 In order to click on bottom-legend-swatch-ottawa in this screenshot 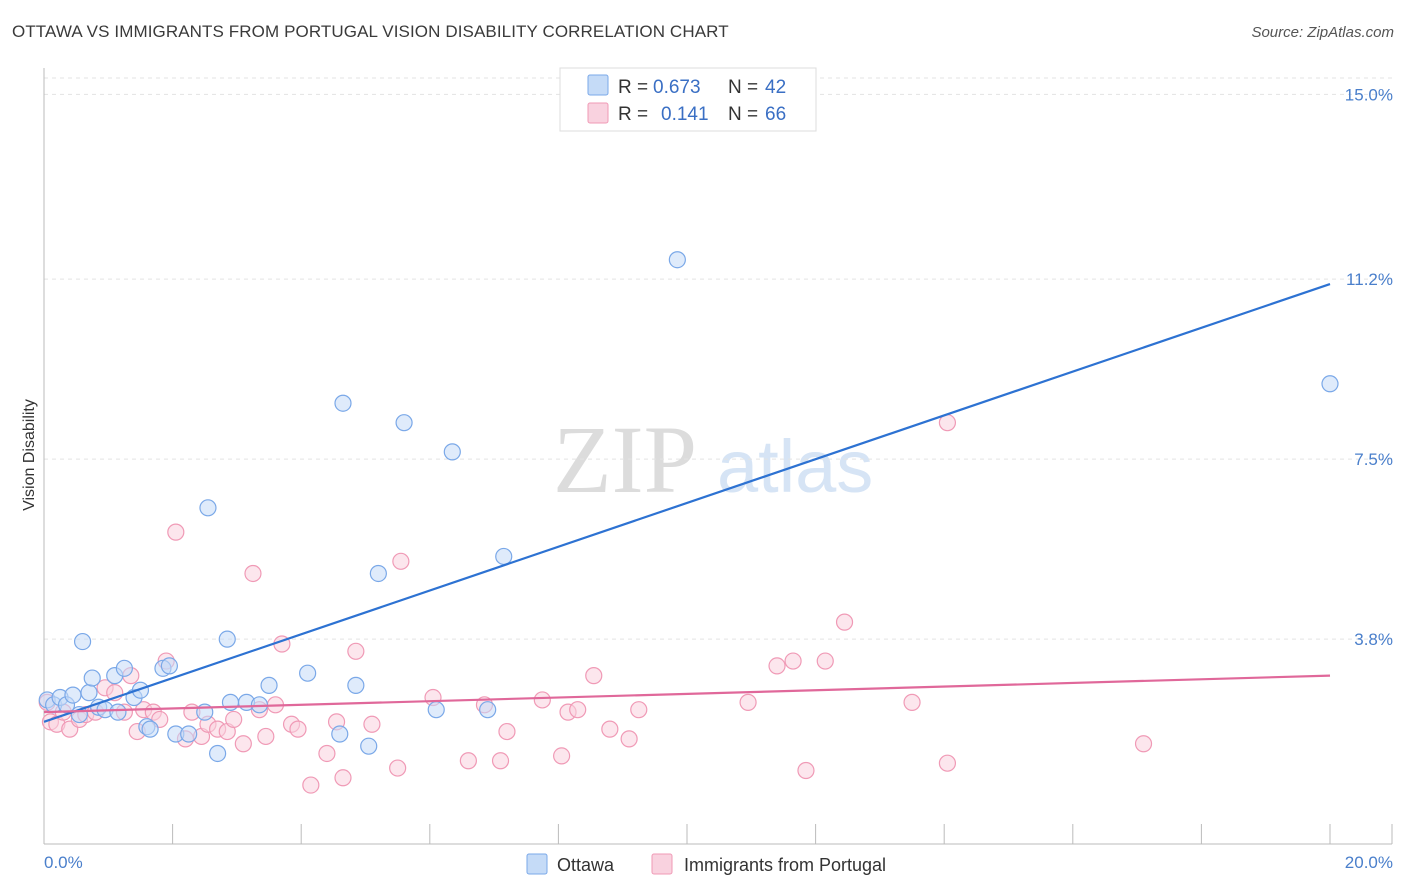, I will do `click(537, 864)`.